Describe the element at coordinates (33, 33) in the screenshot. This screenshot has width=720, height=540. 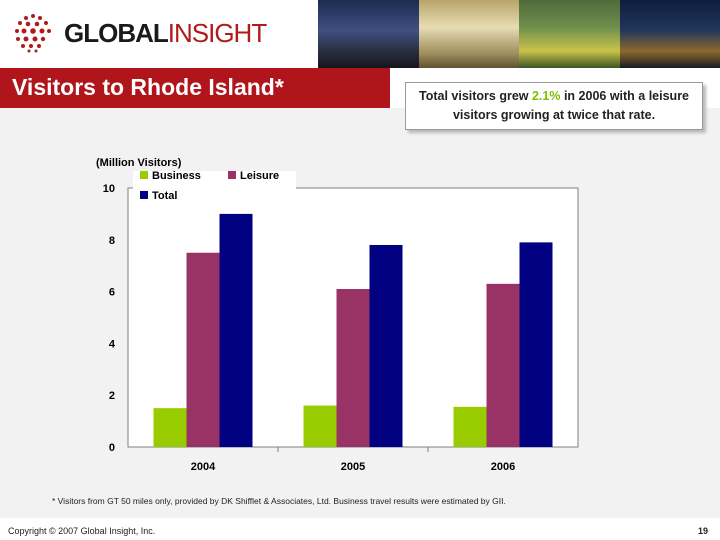
I see `globe-logo-icon` at that location.